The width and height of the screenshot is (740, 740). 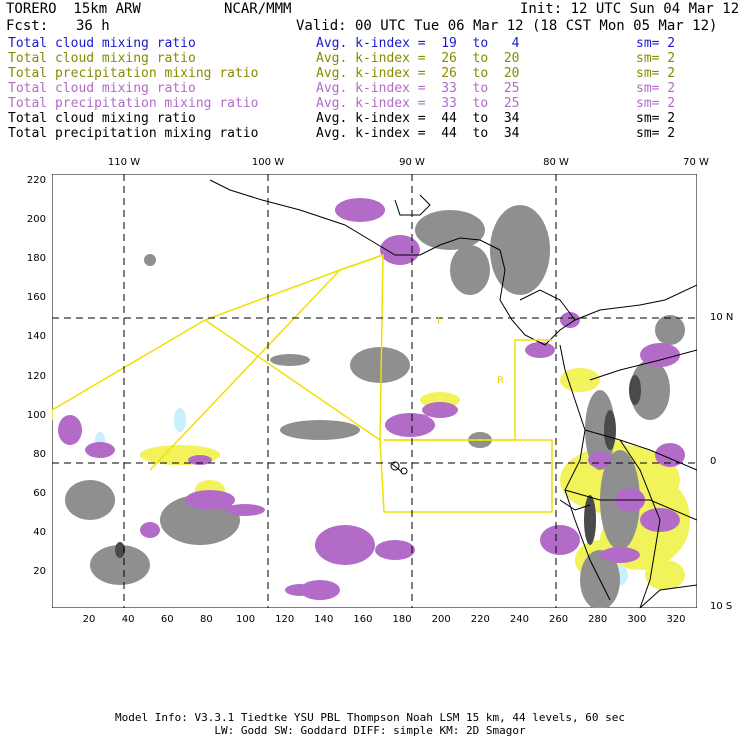 I want to click on border-north, so click(x=643, y=365).